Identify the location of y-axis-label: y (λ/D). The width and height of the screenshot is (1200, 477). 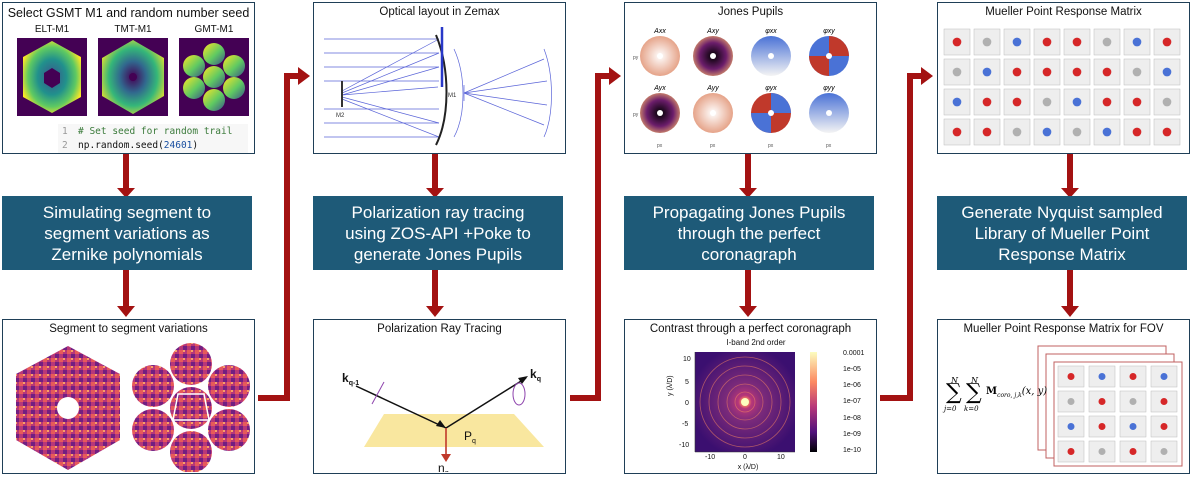
(670, 385).